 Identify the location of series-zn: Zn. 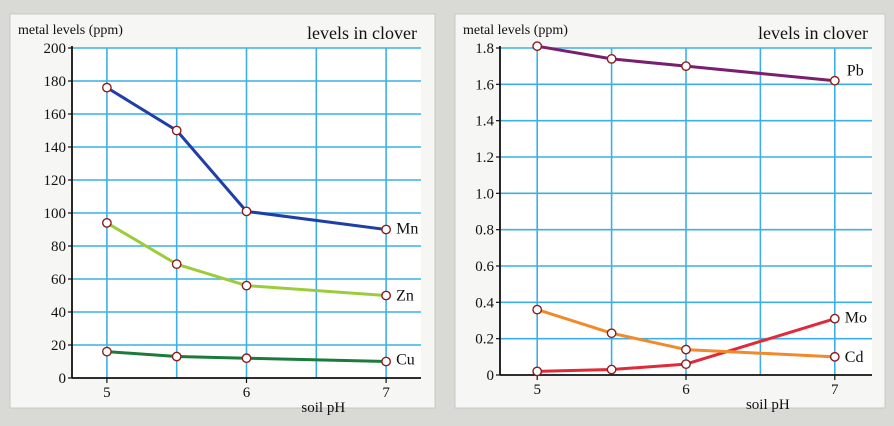
(258, 261).